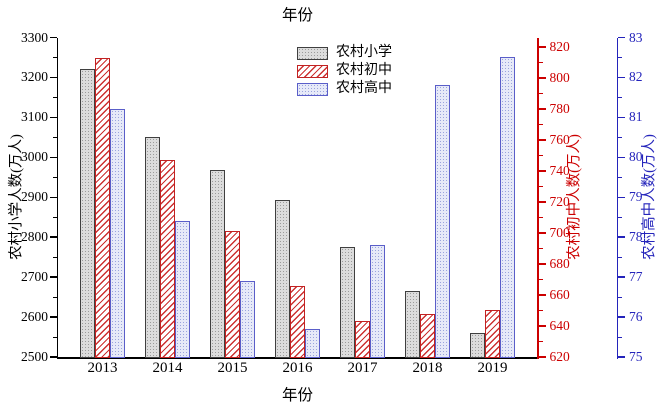 The height and width of the screenshot is (411, 661). Describe the element at coordinates (477, 345) in the screenshot. I see `bar-primary-2019` at that location.